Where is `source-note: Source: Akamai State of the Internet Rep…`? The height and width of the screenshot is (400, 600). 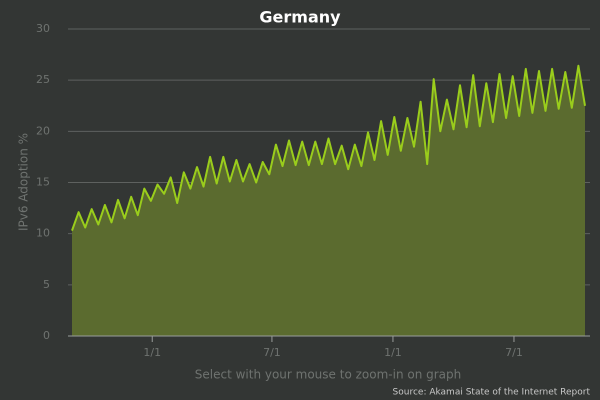 source-note: Source: Akamai State of the Internet Rep… is located at coordinates (492, 393).